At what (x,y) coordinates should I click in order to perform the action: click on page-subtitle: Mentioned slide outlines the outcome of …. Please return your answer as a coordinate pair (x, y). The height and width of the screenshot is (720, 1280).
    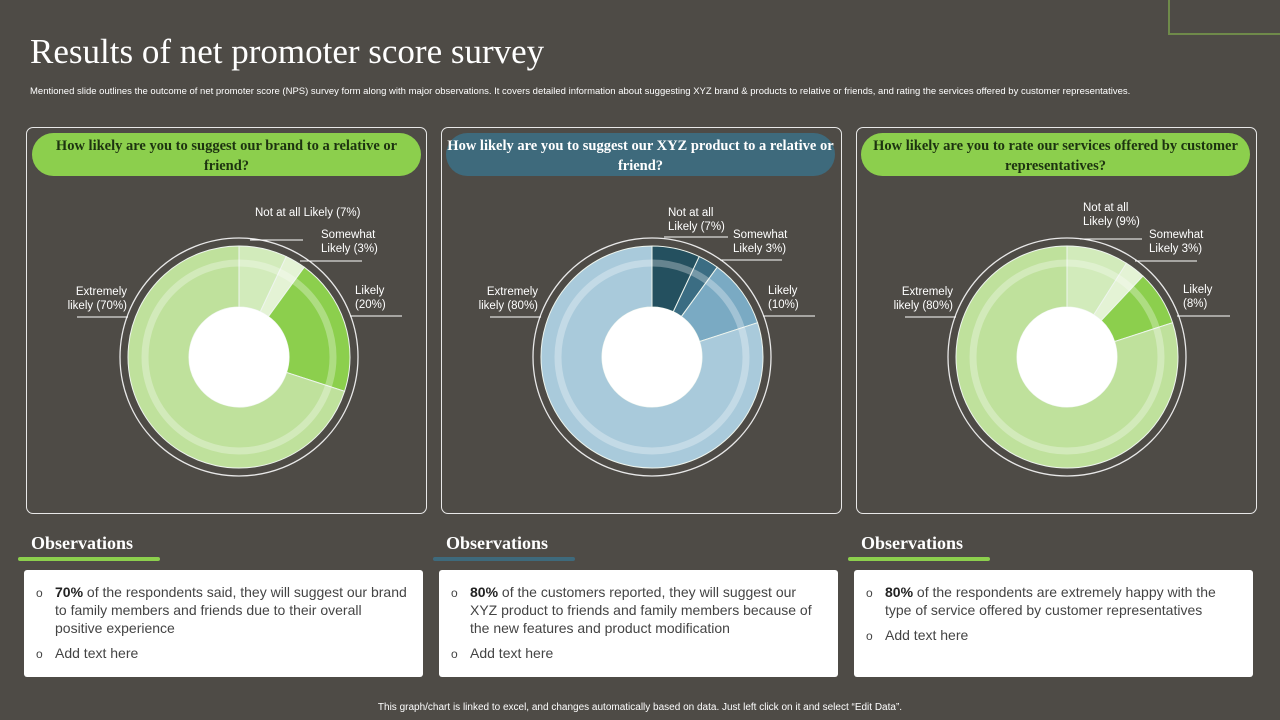
    Looking at the image, I should click on (580, 91).